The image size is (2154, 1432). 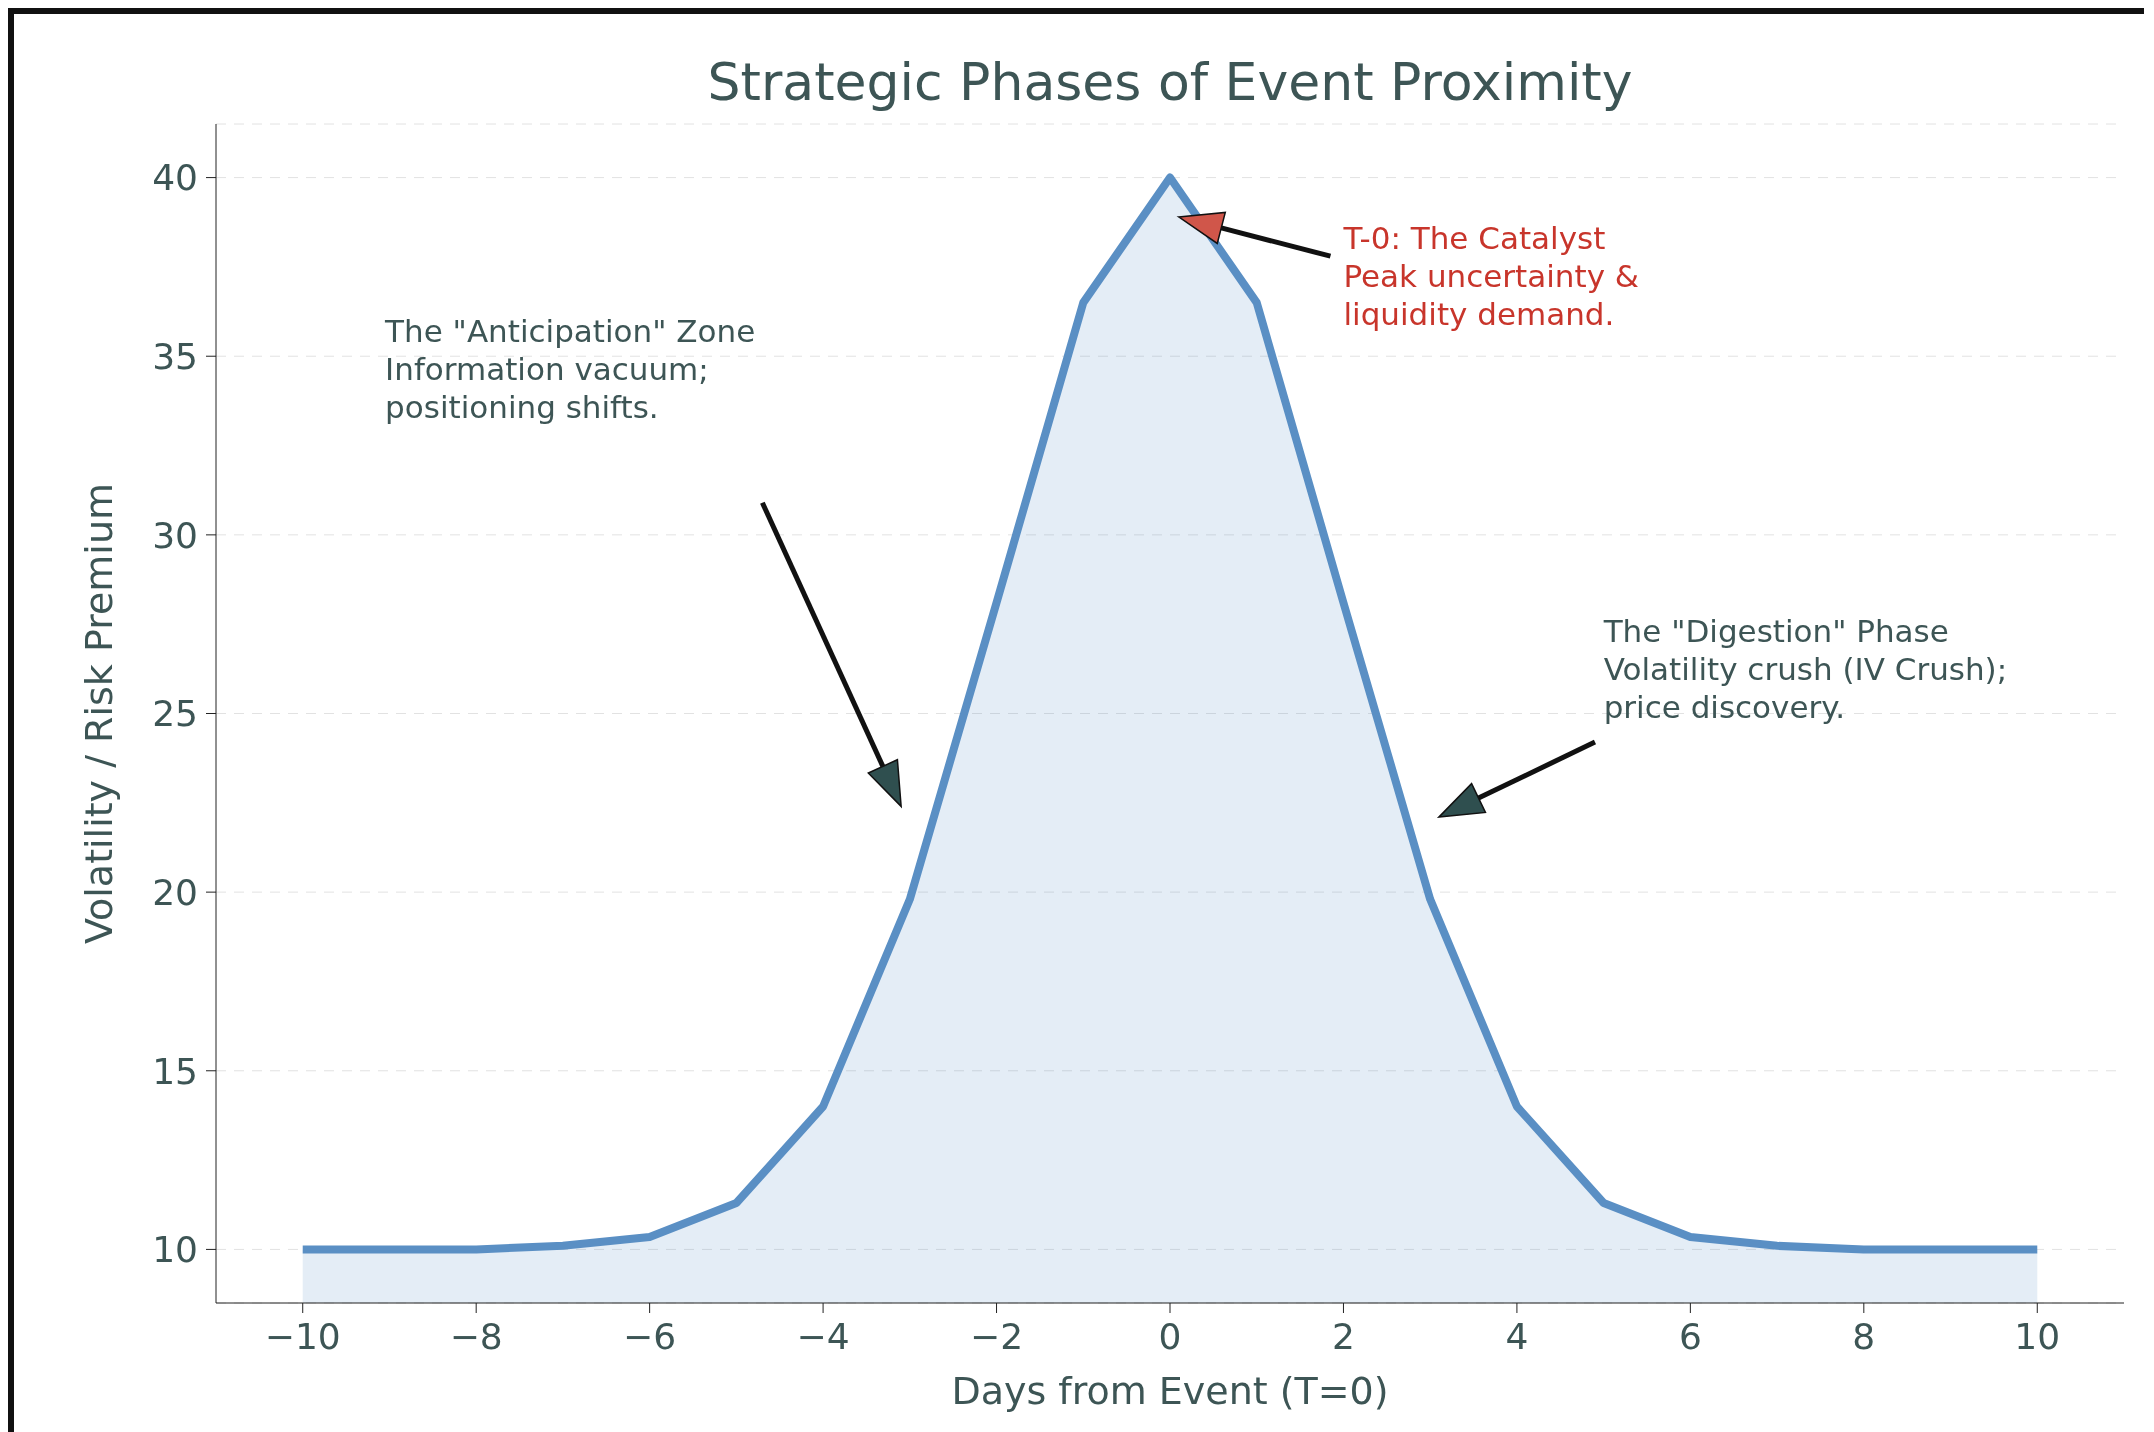 I want to click on x-tick-label: −8, so click(x=476, y=1336).